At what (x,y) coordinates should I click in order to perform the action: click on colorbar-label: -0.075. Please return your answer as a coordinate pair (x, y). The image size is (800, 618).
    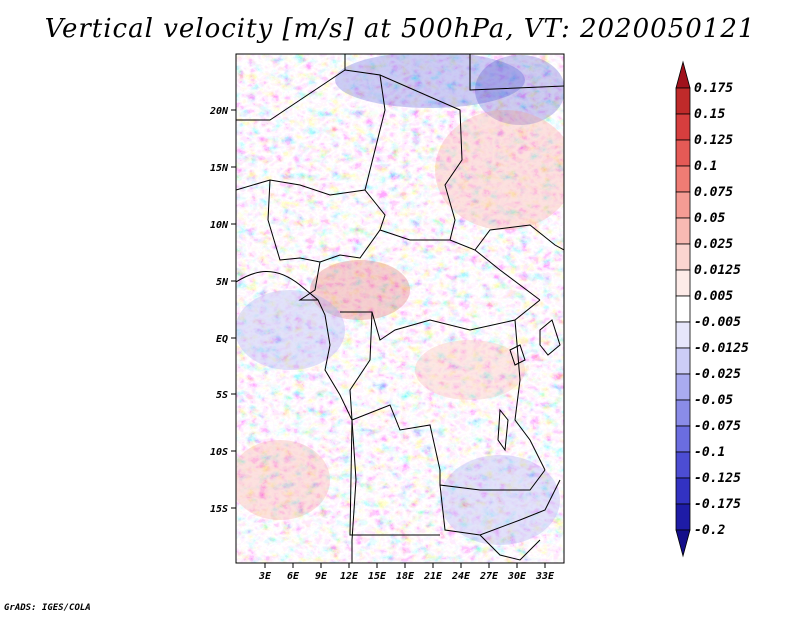
    Looking at the image, I should click on (717, 426).